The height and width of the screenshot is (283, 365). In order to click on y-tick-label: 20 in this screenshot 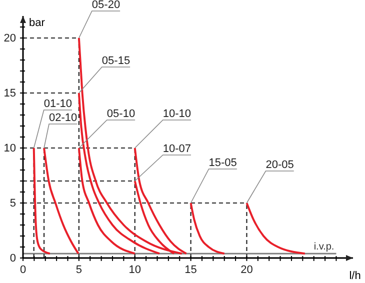, I will do `click(10, 38)`.